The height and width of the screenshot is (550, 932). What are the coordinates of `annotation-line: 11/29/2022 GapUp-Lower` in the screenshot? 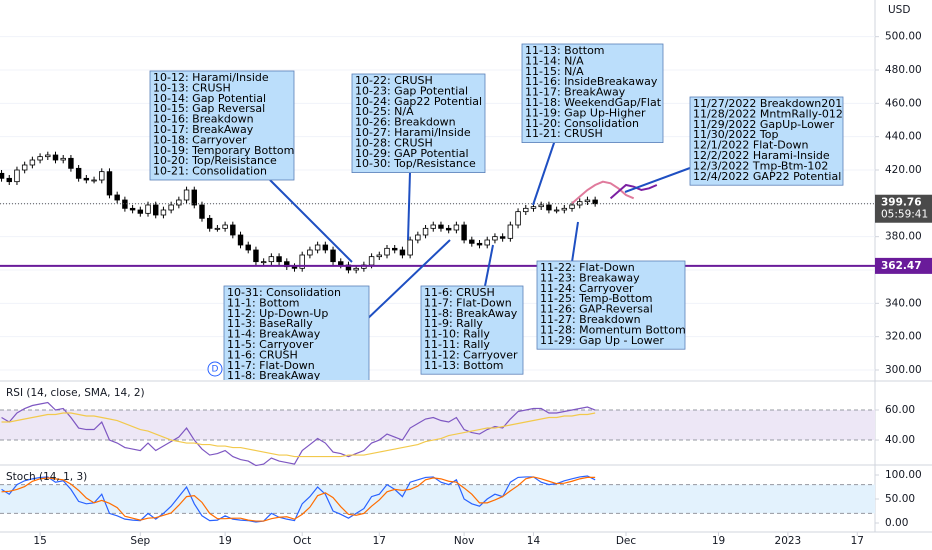 It's located at (764, 124).